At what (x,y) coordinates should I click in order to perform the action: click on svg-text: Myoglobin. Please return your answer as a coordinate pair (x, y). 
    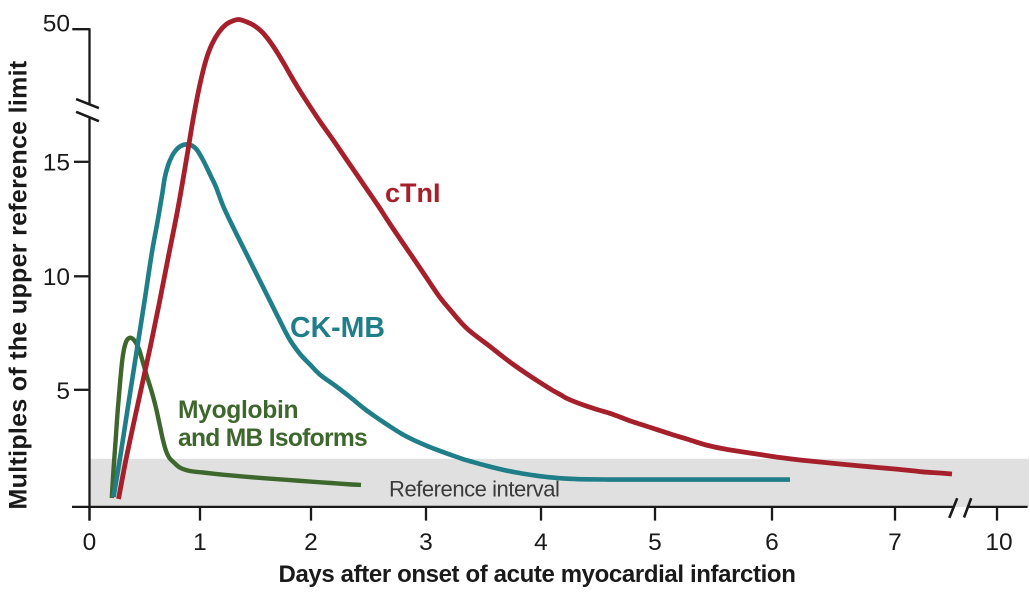
    Looking at the image, I should click on (238, 410).